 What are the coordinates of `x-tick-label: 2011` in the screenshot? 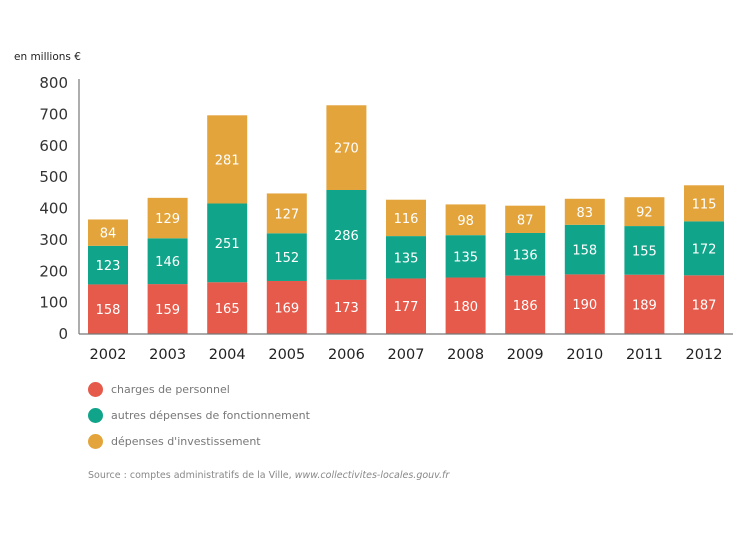 It's located at (644, 355).